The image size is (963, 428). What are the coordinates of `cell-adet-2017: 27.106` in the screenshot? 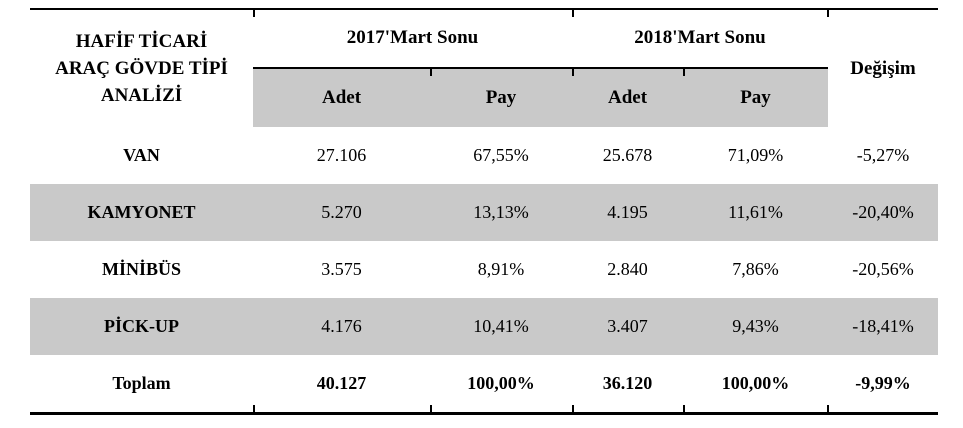 It's located at (341, 155).